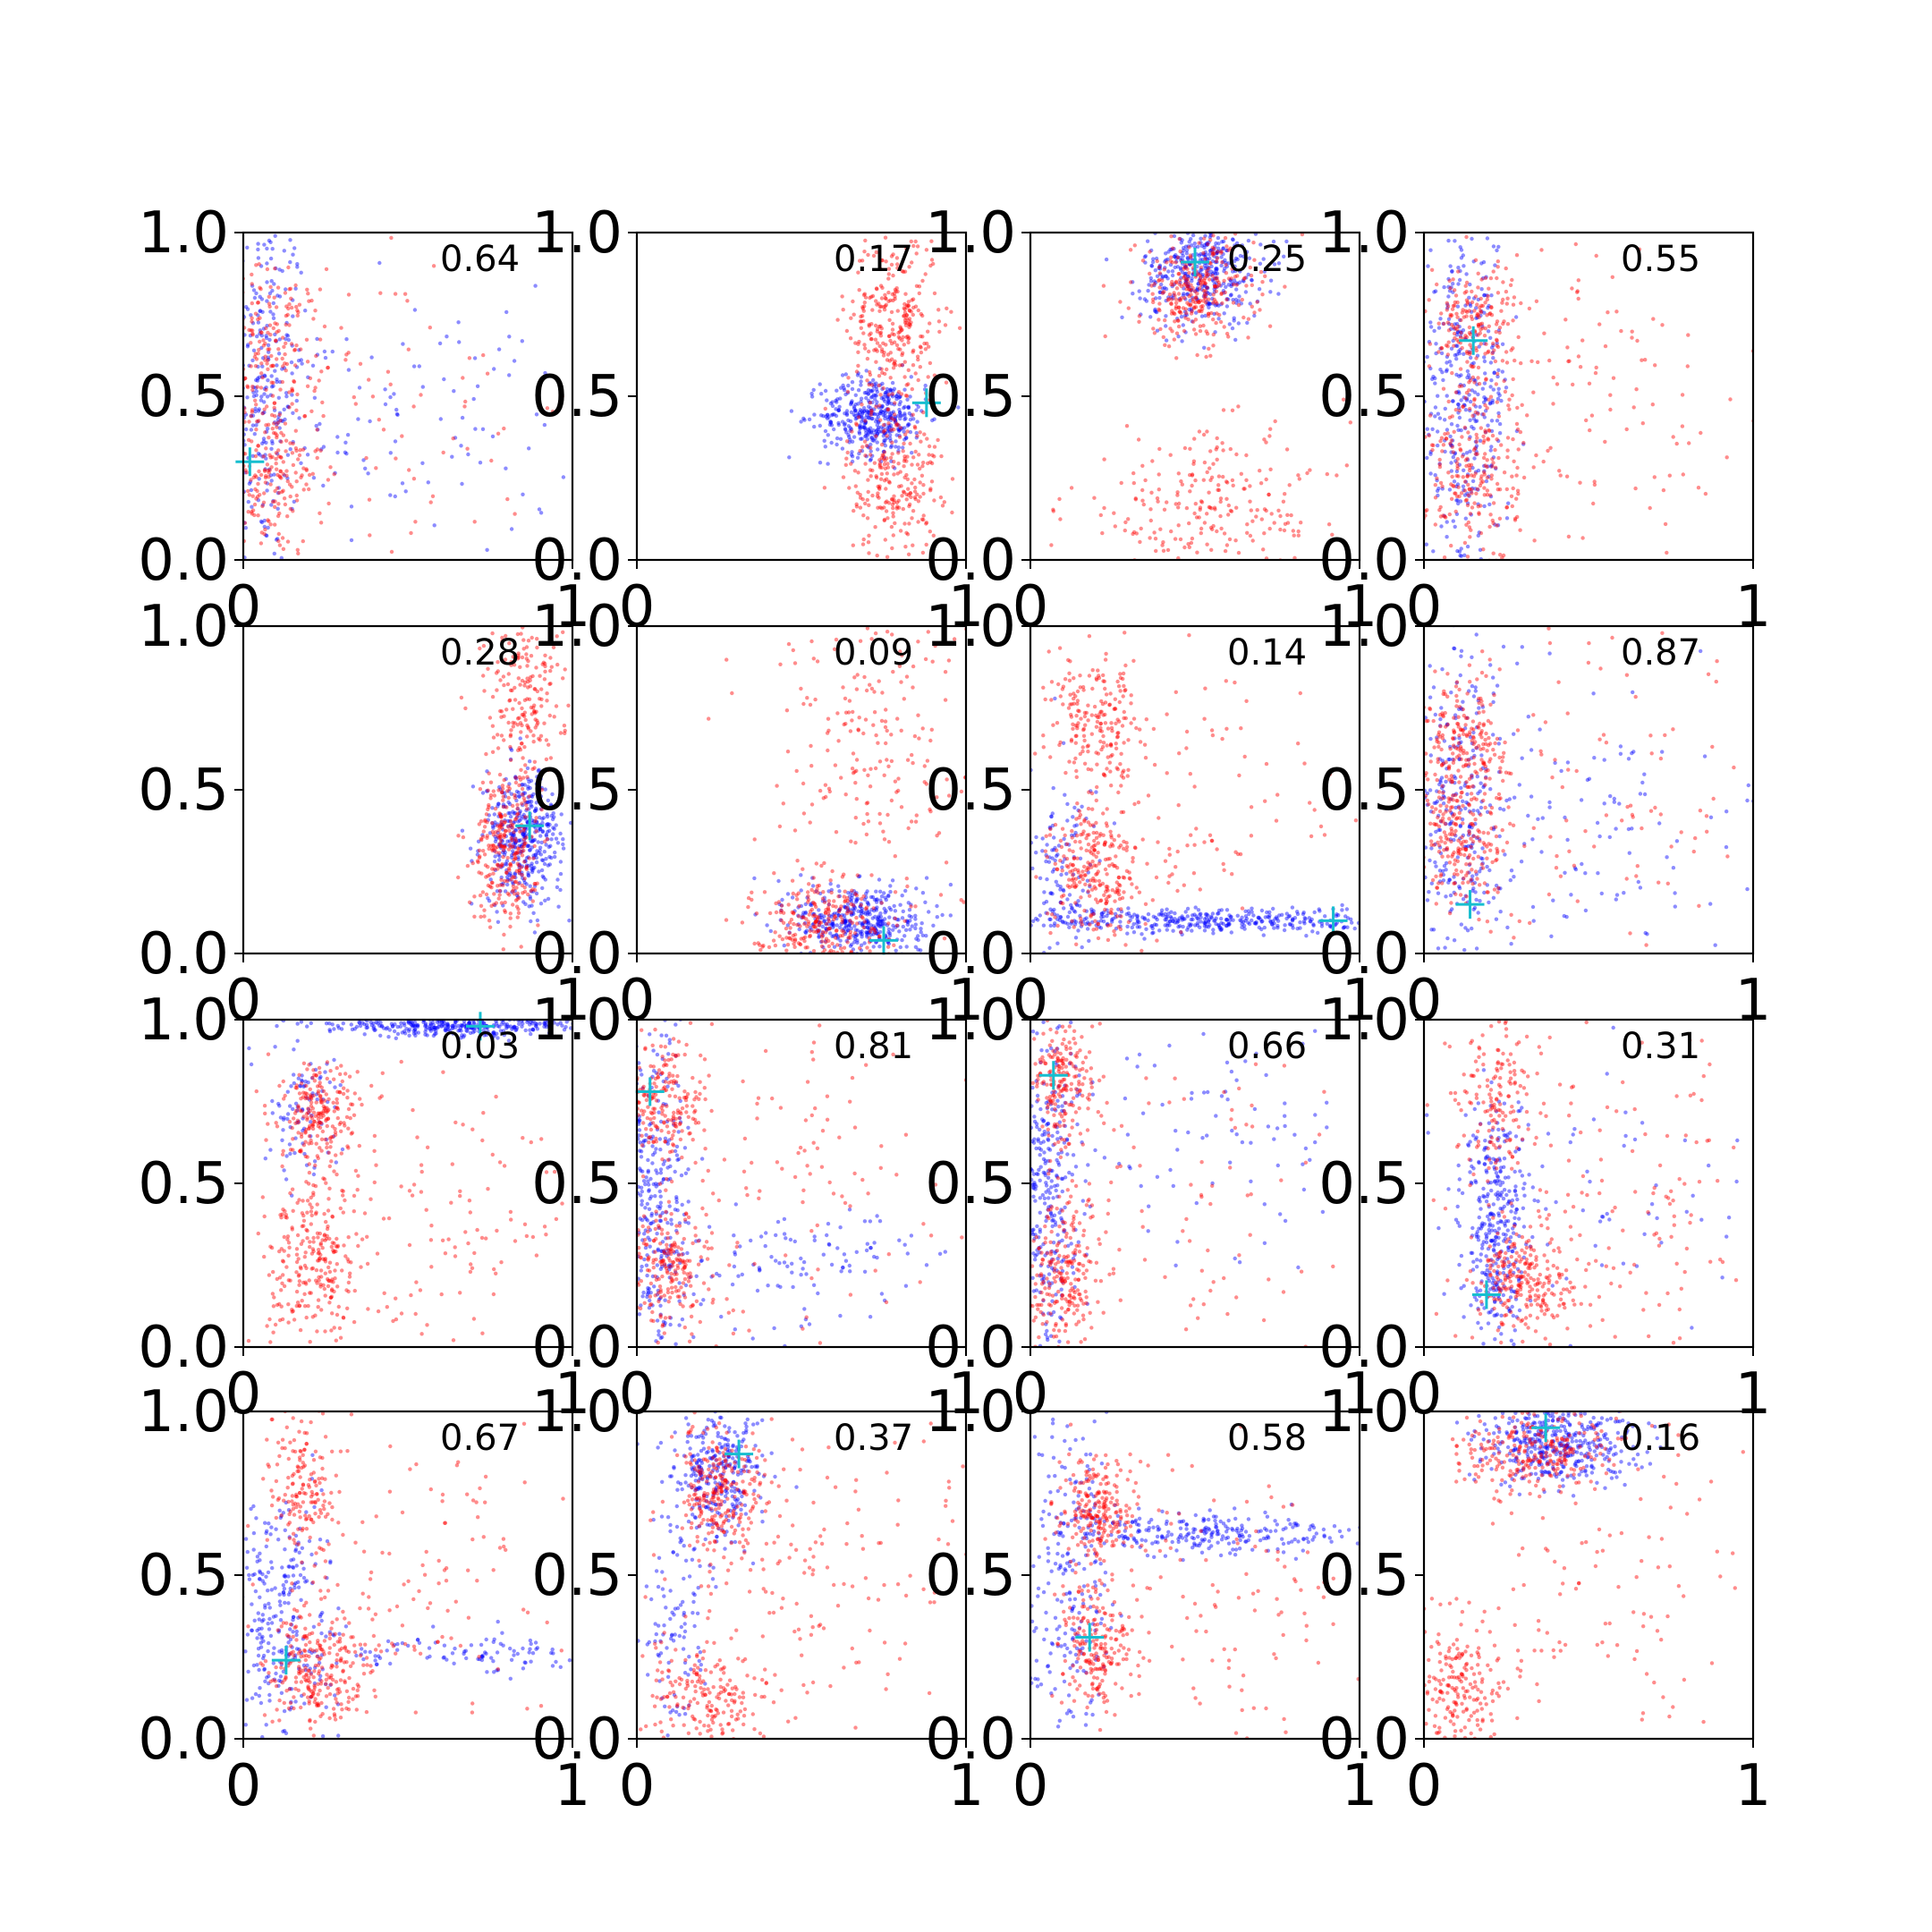  I want to click on y-tick-label: 0.5, so click(183, 397).